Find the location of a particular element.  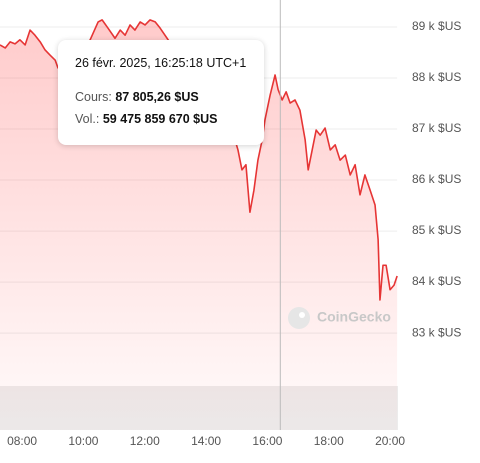

tooltip-volume-row: Vol.: 59 475 859 670 $US is located at coordinates (169, 119).